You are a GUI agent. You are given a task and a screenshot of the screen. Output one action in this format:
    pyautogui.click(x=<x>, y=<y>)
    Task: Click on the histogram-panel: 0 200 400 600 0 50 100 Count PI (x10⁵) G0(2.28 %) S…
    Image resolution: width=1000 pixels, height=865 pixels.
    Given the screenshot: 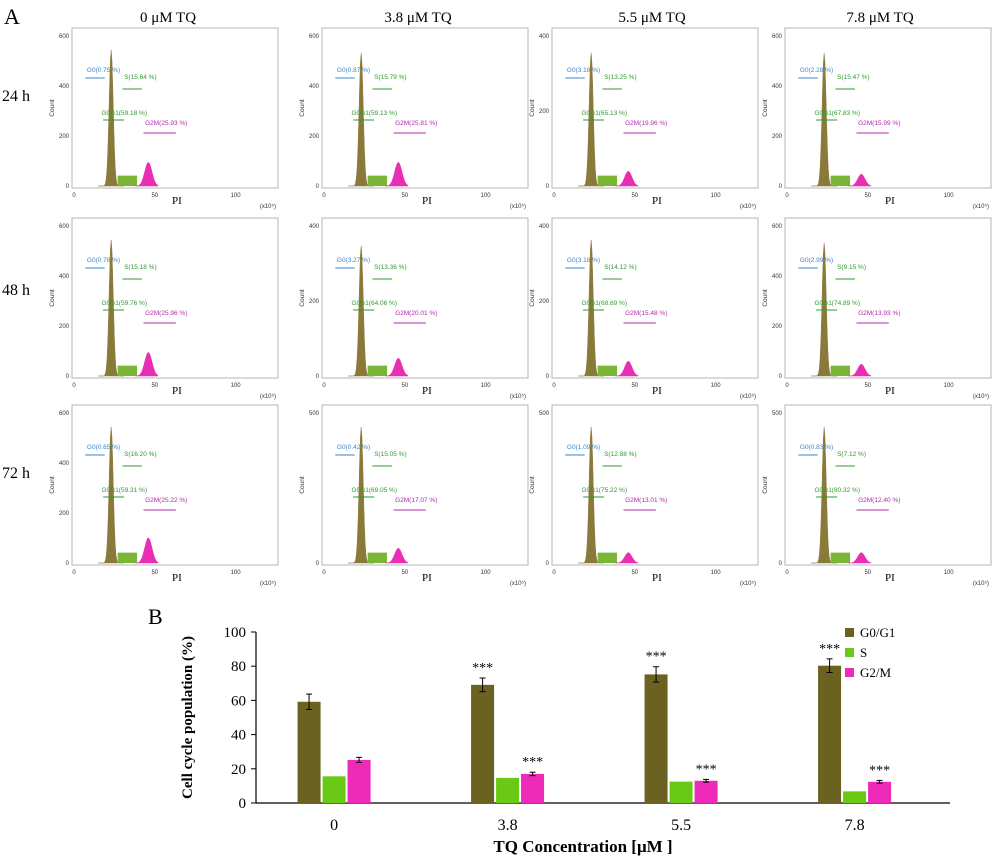 What is the action you would take?
    pyautogui.click(x=877, y=118)
    